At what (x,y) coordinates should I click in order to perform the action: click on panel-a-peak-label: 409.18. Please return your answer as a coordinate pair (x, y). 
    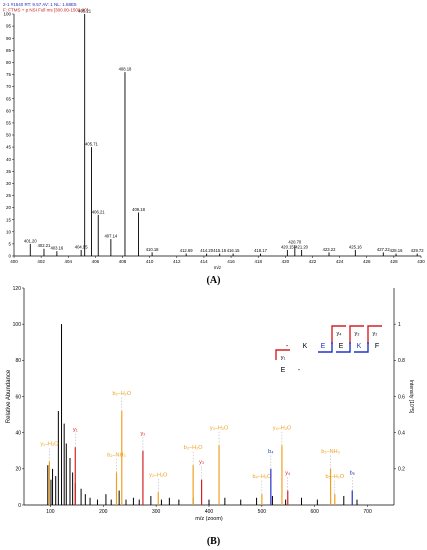
    Looking at the image, I should click on (138, 209).